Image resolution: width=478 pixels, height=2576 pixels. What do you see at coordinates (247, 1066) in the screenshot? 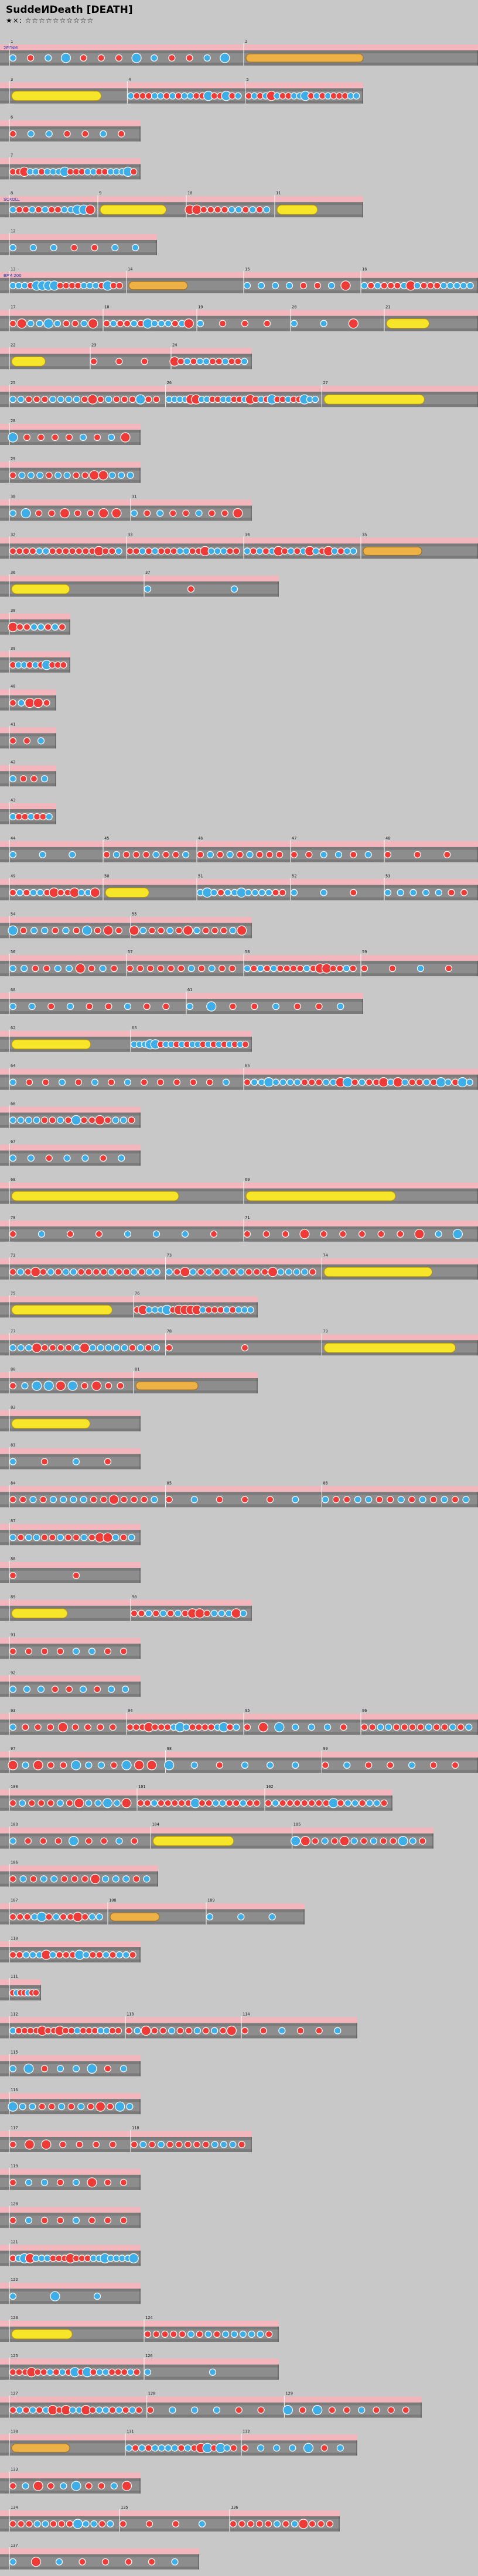
I see `measure-number: 65` at bounding box center [247, 1066].